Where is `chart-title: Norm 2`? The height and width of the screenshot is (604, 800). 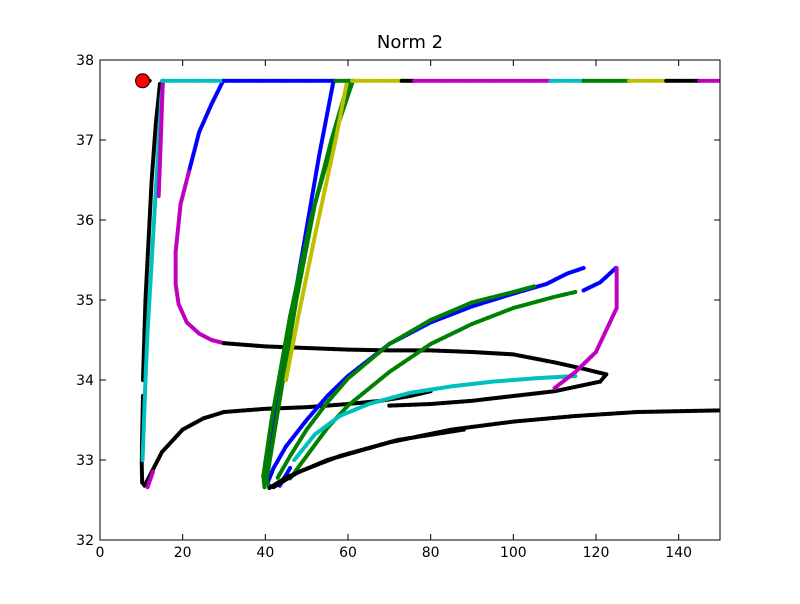 chart-title: Norm 2 is located at coordinates (410, 42).